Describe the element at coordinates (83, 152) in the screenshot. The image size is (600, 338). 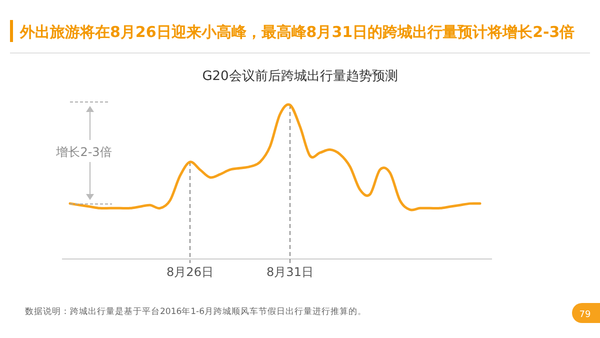
I see `annotation: 增长2-3倍` at that location.